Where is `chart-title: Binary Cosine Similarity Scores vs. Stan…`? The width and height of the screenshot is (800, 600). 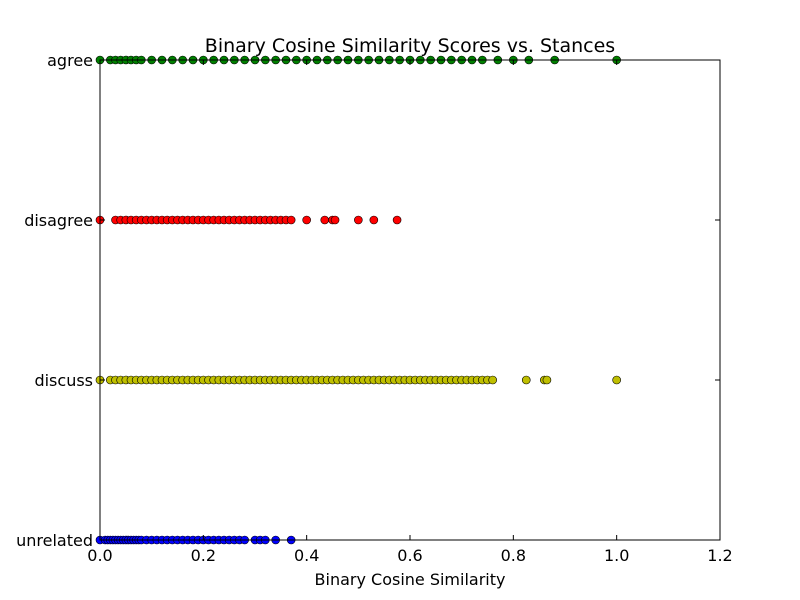
chart-title: Binary Cosine Similarity Scores vs. Stan… is located at coordinates (410, 46).